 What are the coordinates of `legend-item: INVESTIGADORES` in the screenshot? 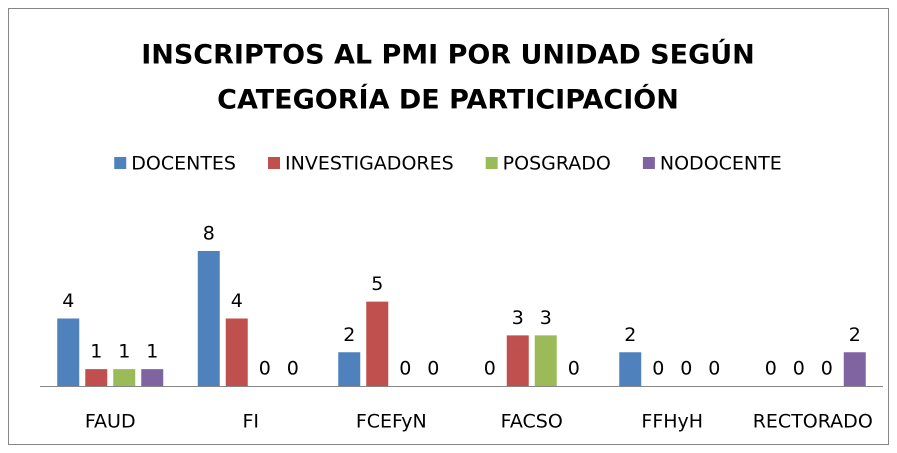 It's located at (361, 164).